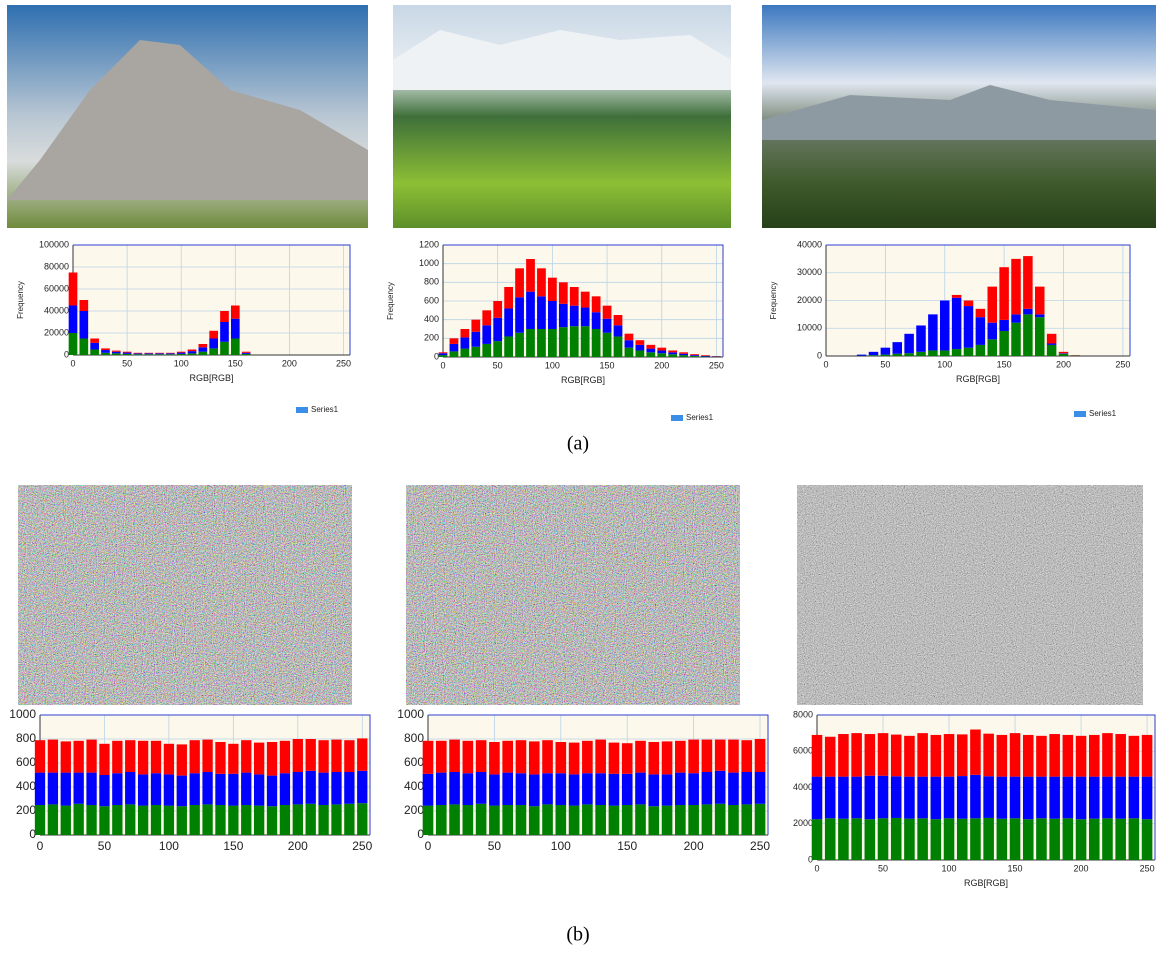 The image size is (1156, 959). Describe the element at coordinates (883, 868) in the screenshot. I see `x-tick-label: 50` at that location.